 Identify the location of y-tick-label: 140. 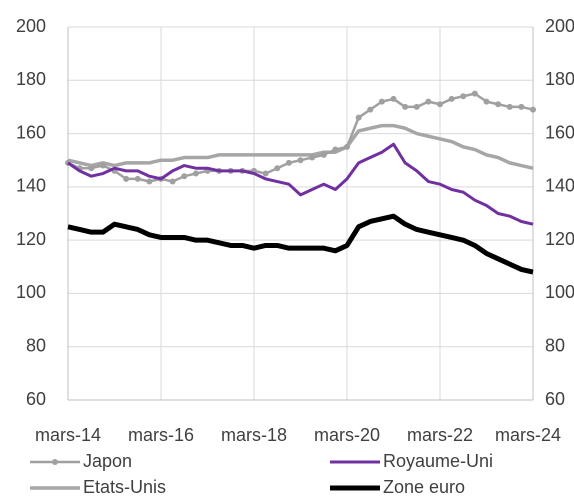
(31, 186).